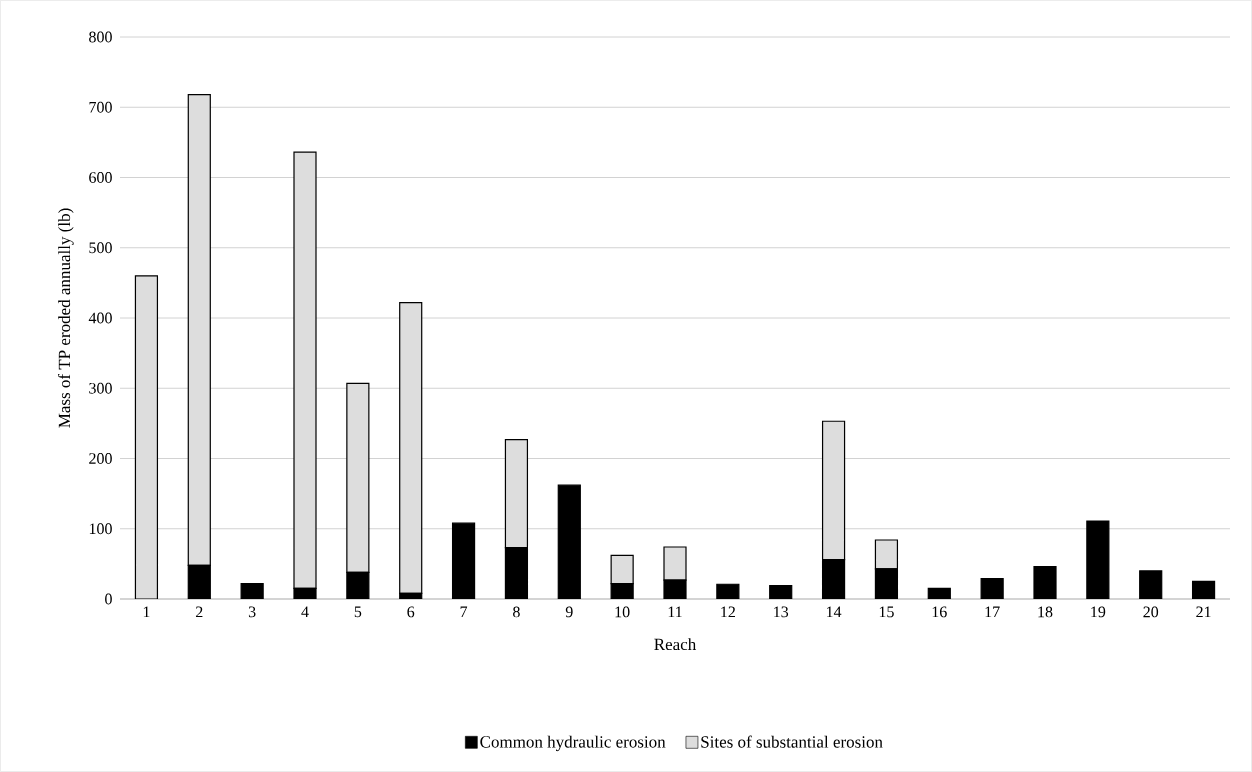 This screenshot has height=772, width=1252. I want to click on y-tick-label: 400, so click(100, 318).